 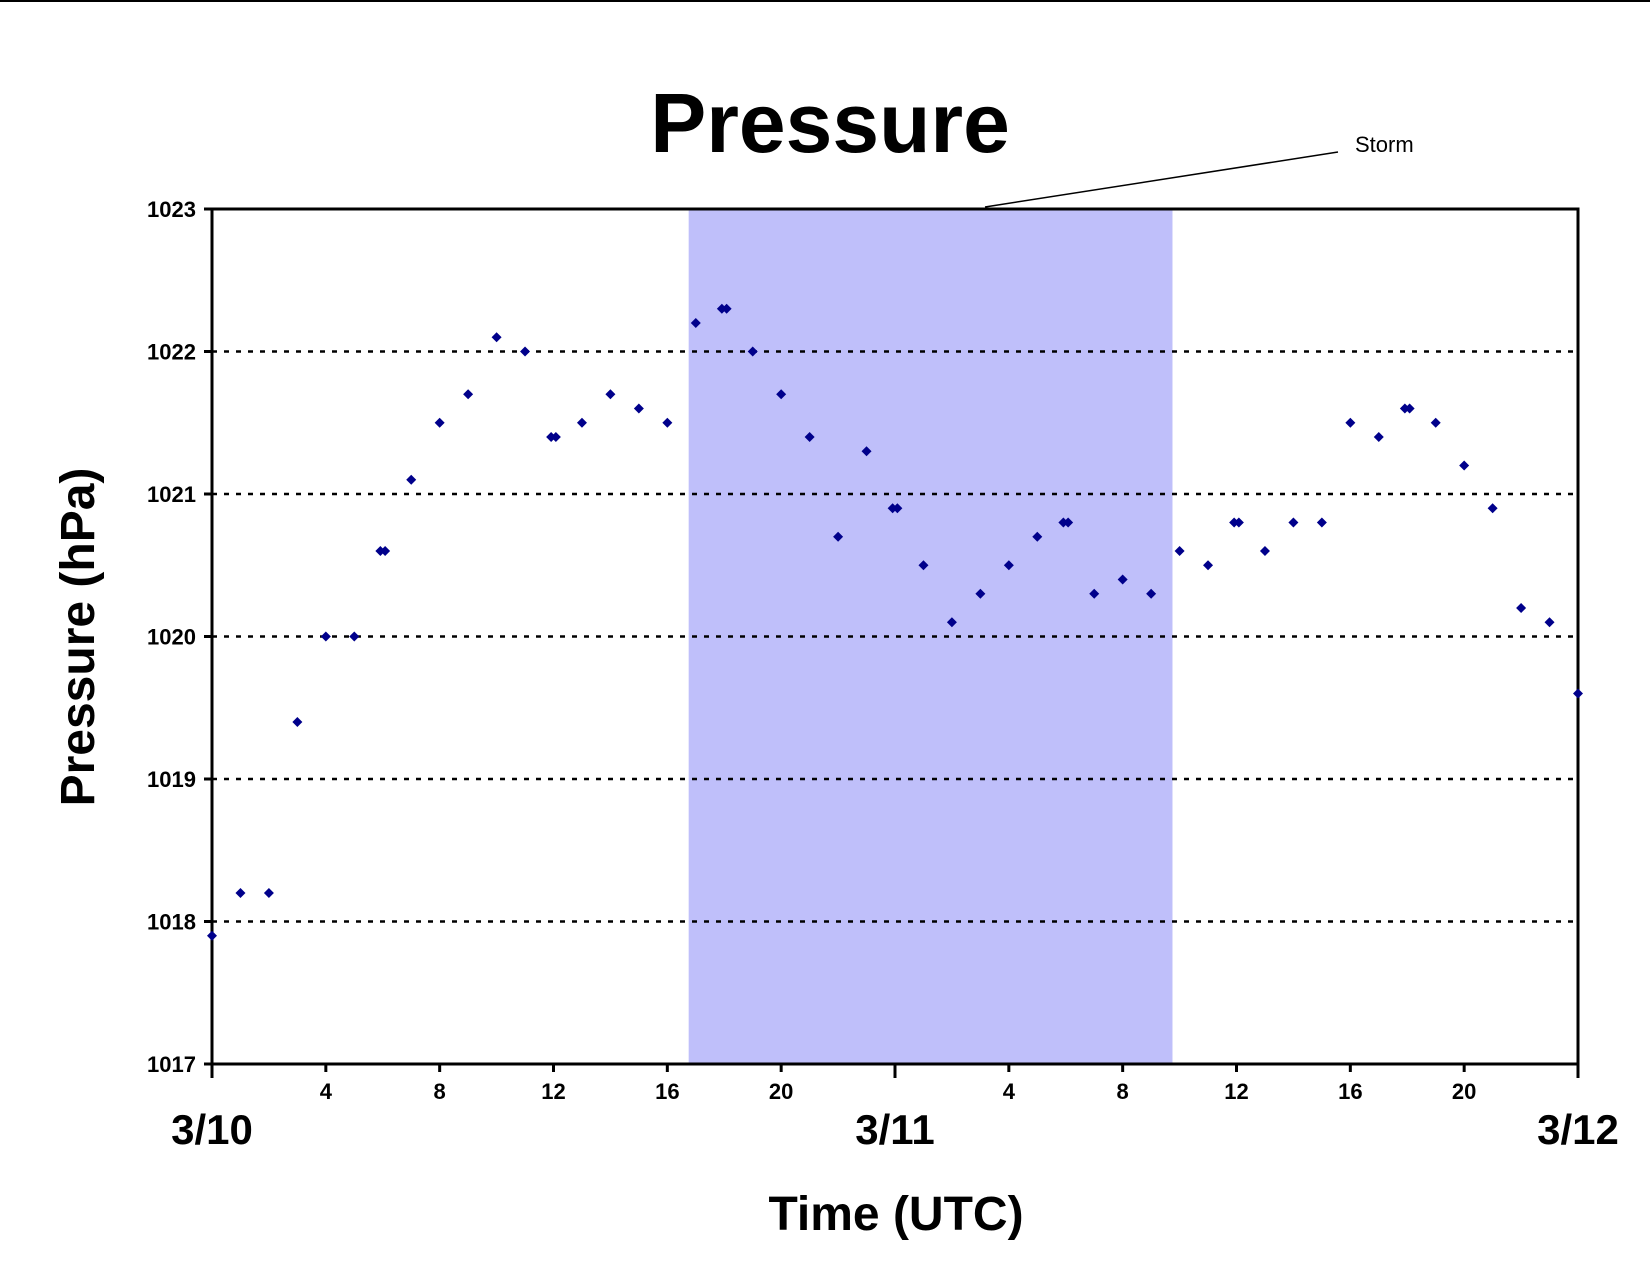 I want to click on date-label: 3/11, so click(x=894, y=1129).